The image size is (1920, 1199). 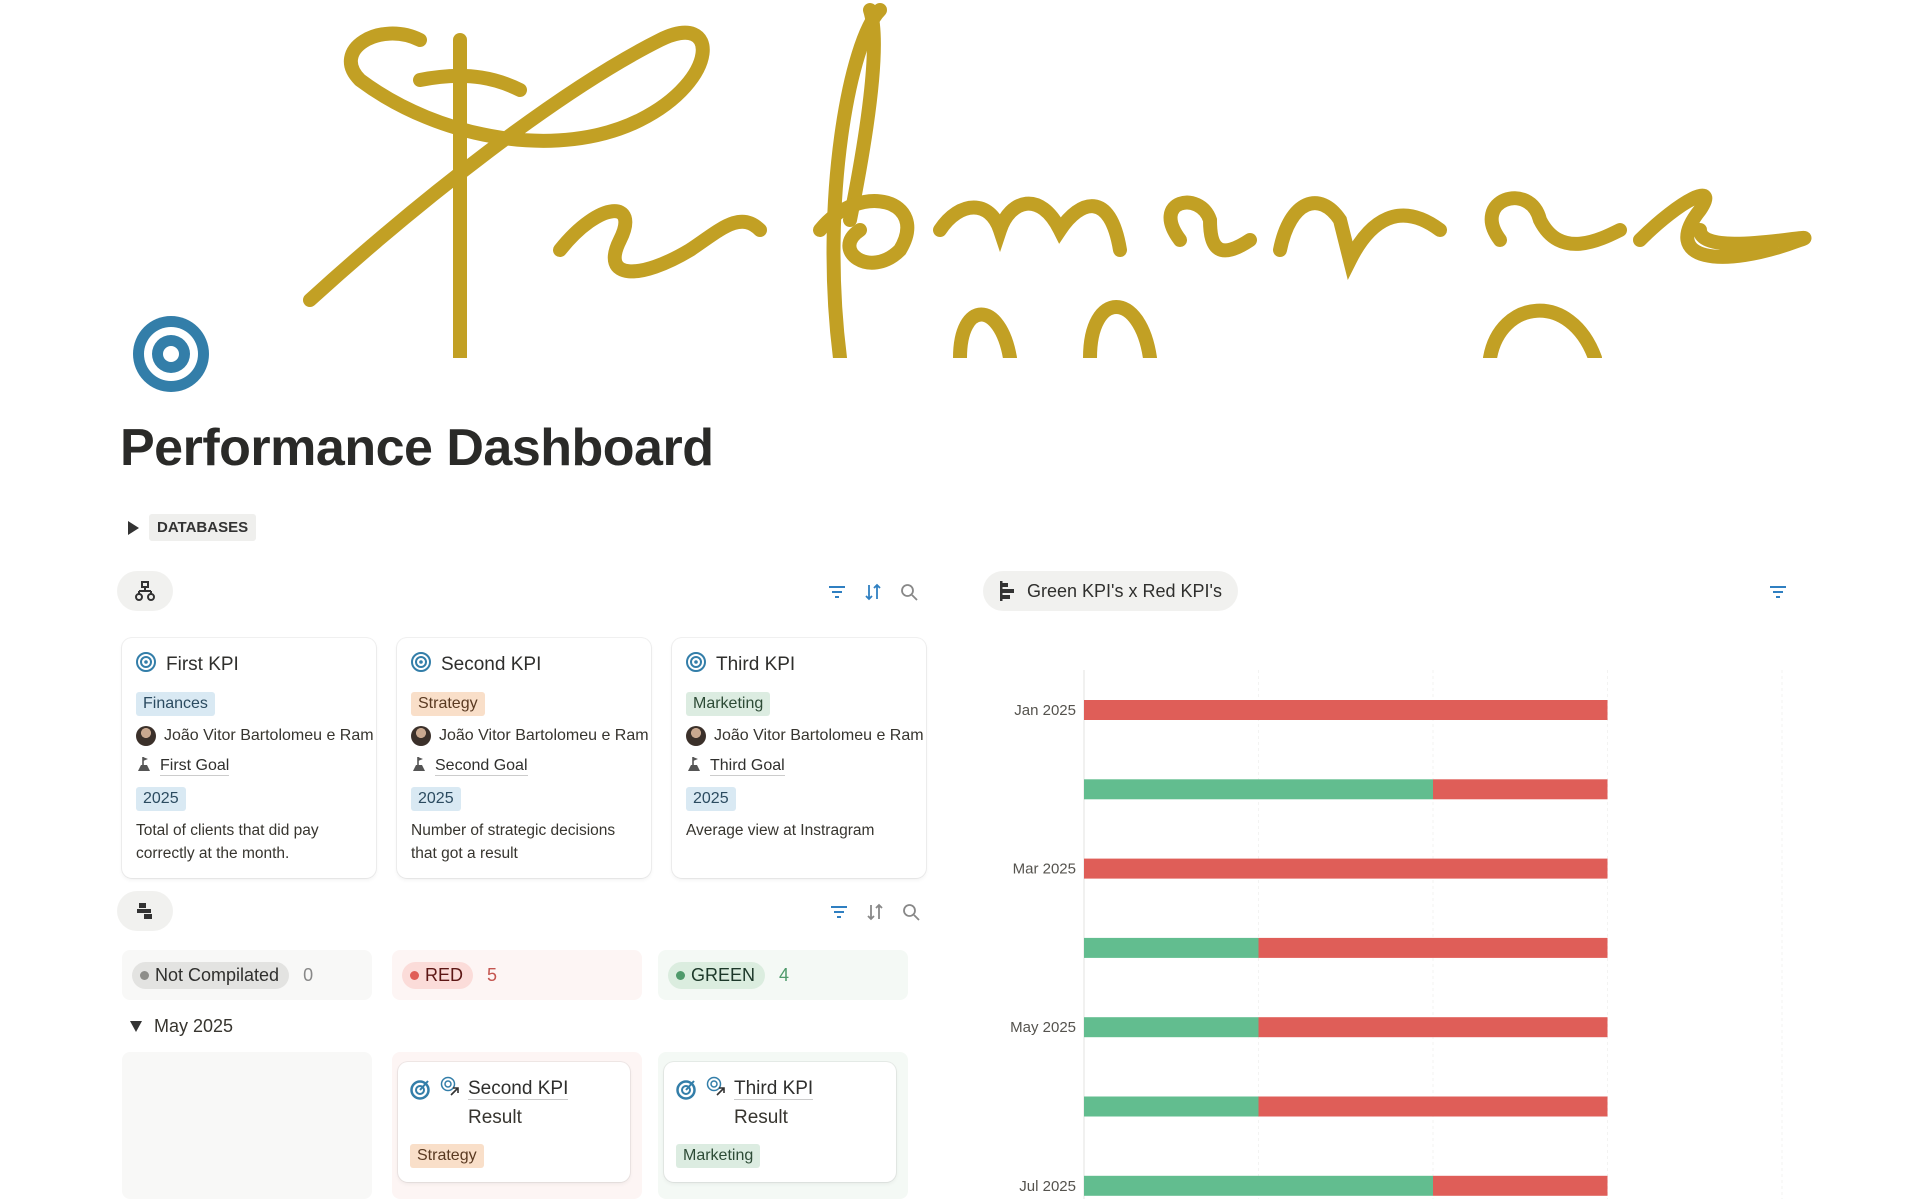 I want to click on databases-toggle: DATABASES, so click(x=192, y=527).